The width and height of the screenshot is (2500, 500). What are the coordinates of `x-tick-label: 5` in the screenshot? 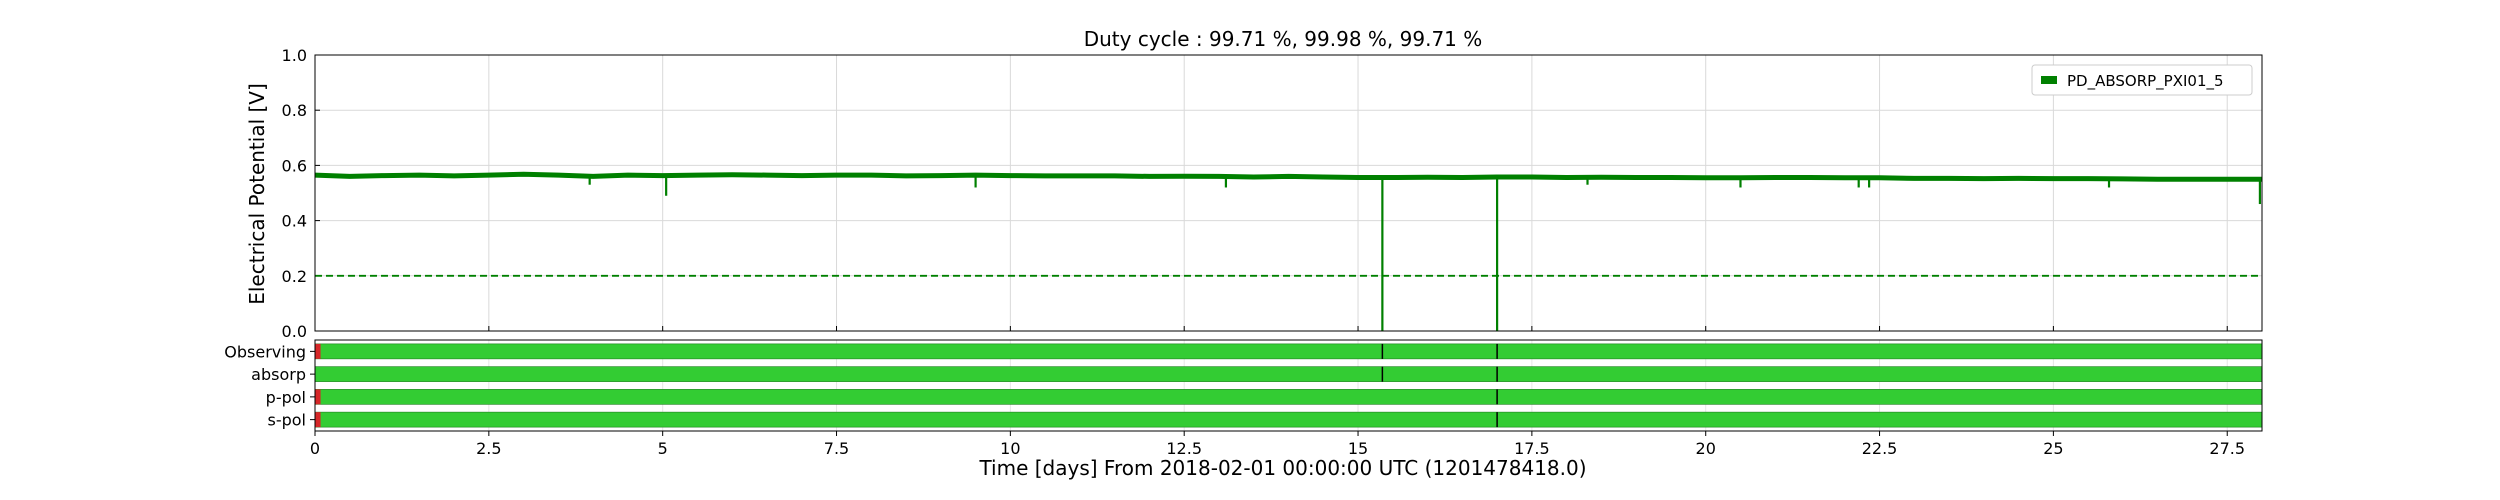 It's located at (663, 448).